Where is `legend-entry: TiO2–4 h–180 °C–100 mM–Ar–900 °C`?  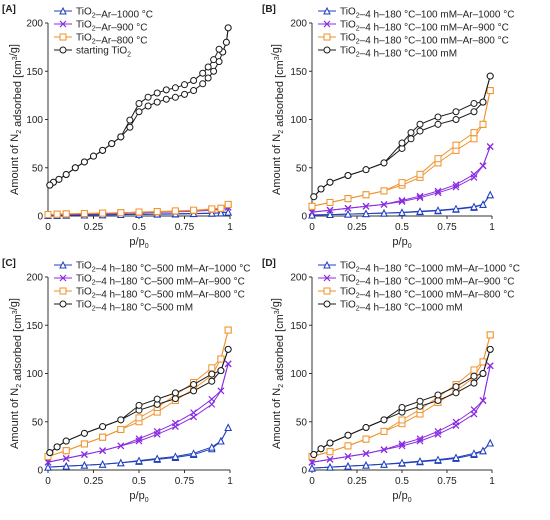
legend-entry: TiO2–4 h–180 °C–100 mM–Ar–900 °C is located at coordinates (413, 27).